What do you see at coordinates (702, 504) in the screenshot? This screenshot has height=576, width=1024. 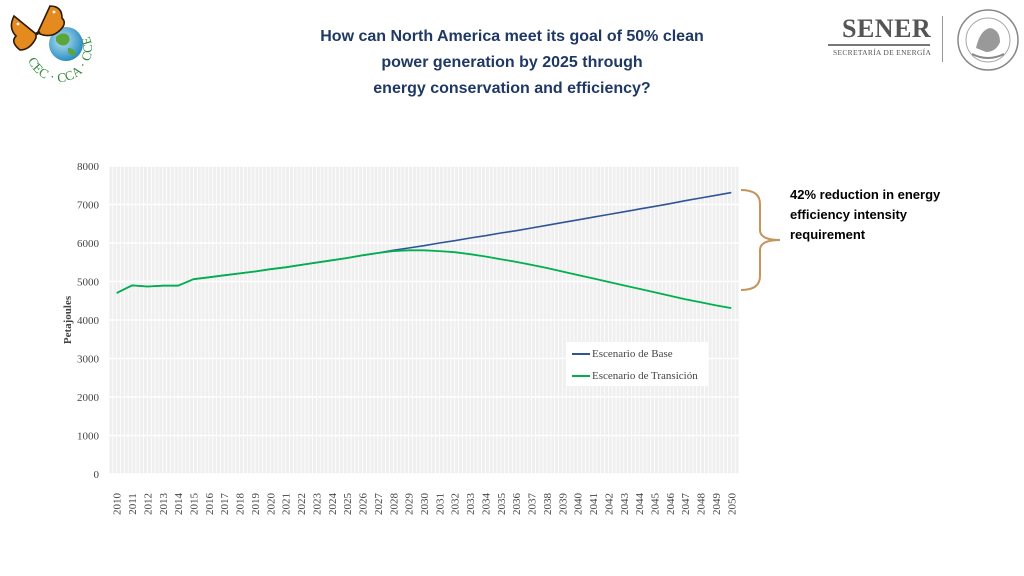 I see `x-tick-label: 2048` at bounding box center [702, 504].